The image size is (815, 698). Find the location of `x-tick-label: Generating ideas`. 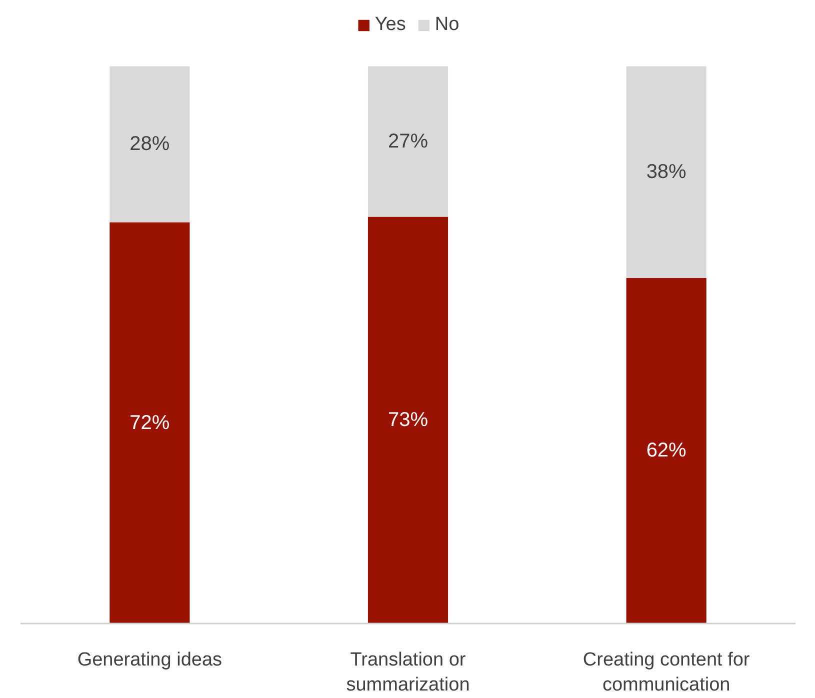

x-tick-label: Generating ideas is located at coordinates (149, 660).